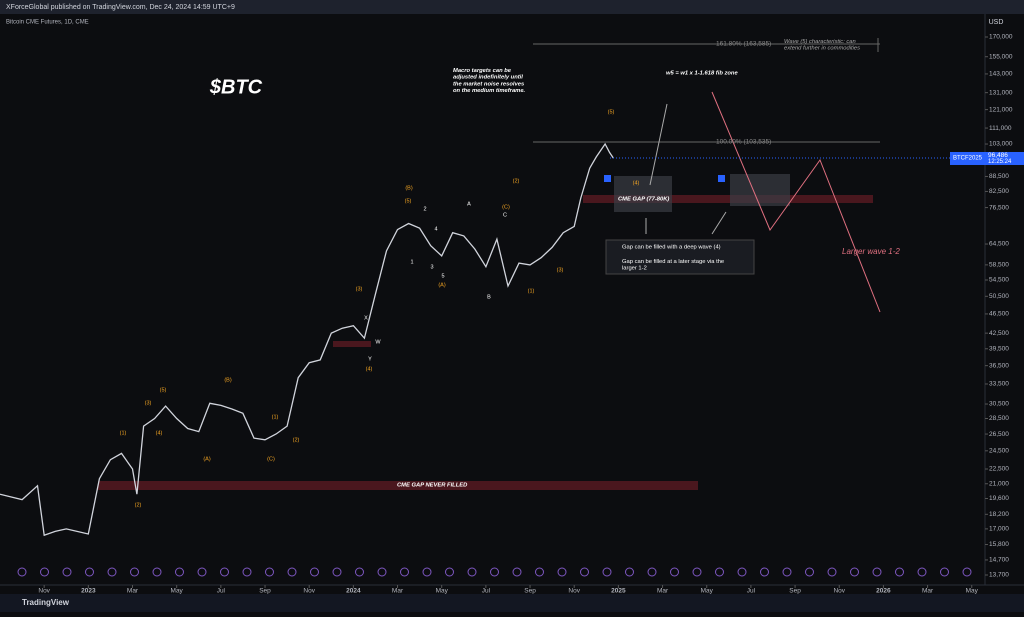 This screenshot has width=1024, height=617. What do you see at coordinates (1001, 92) in the screenshot?
I see `y-tick-label: 131,000` at bounding box center [1001, 92].